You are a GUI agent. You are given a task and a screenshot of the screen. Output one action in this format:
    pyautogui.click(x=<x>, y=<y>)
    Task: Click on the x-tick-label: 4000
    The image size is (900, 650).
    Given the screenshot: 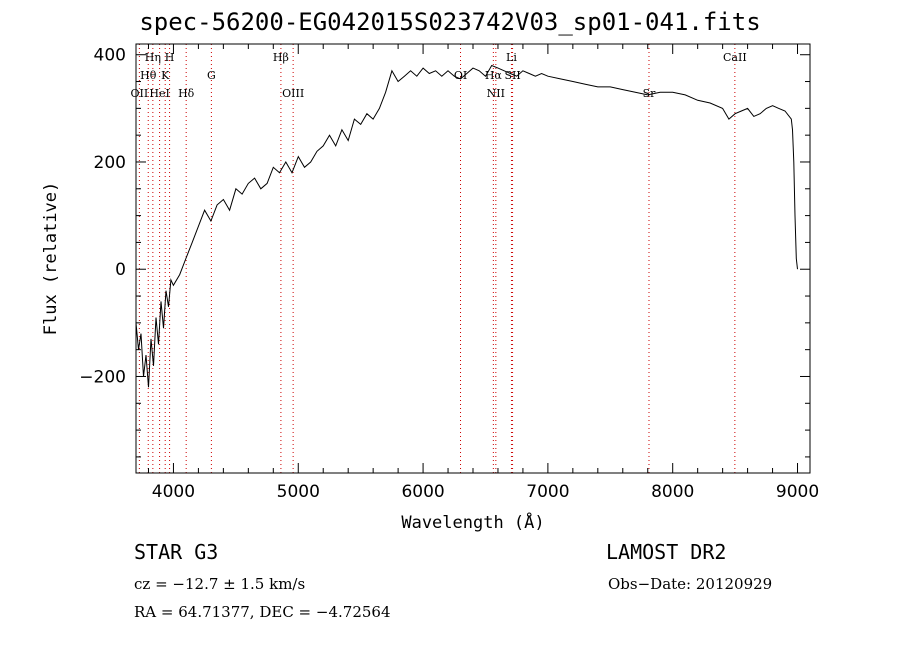 What is the action you would take?
    pyautogui.click(x=173, y=492)
    